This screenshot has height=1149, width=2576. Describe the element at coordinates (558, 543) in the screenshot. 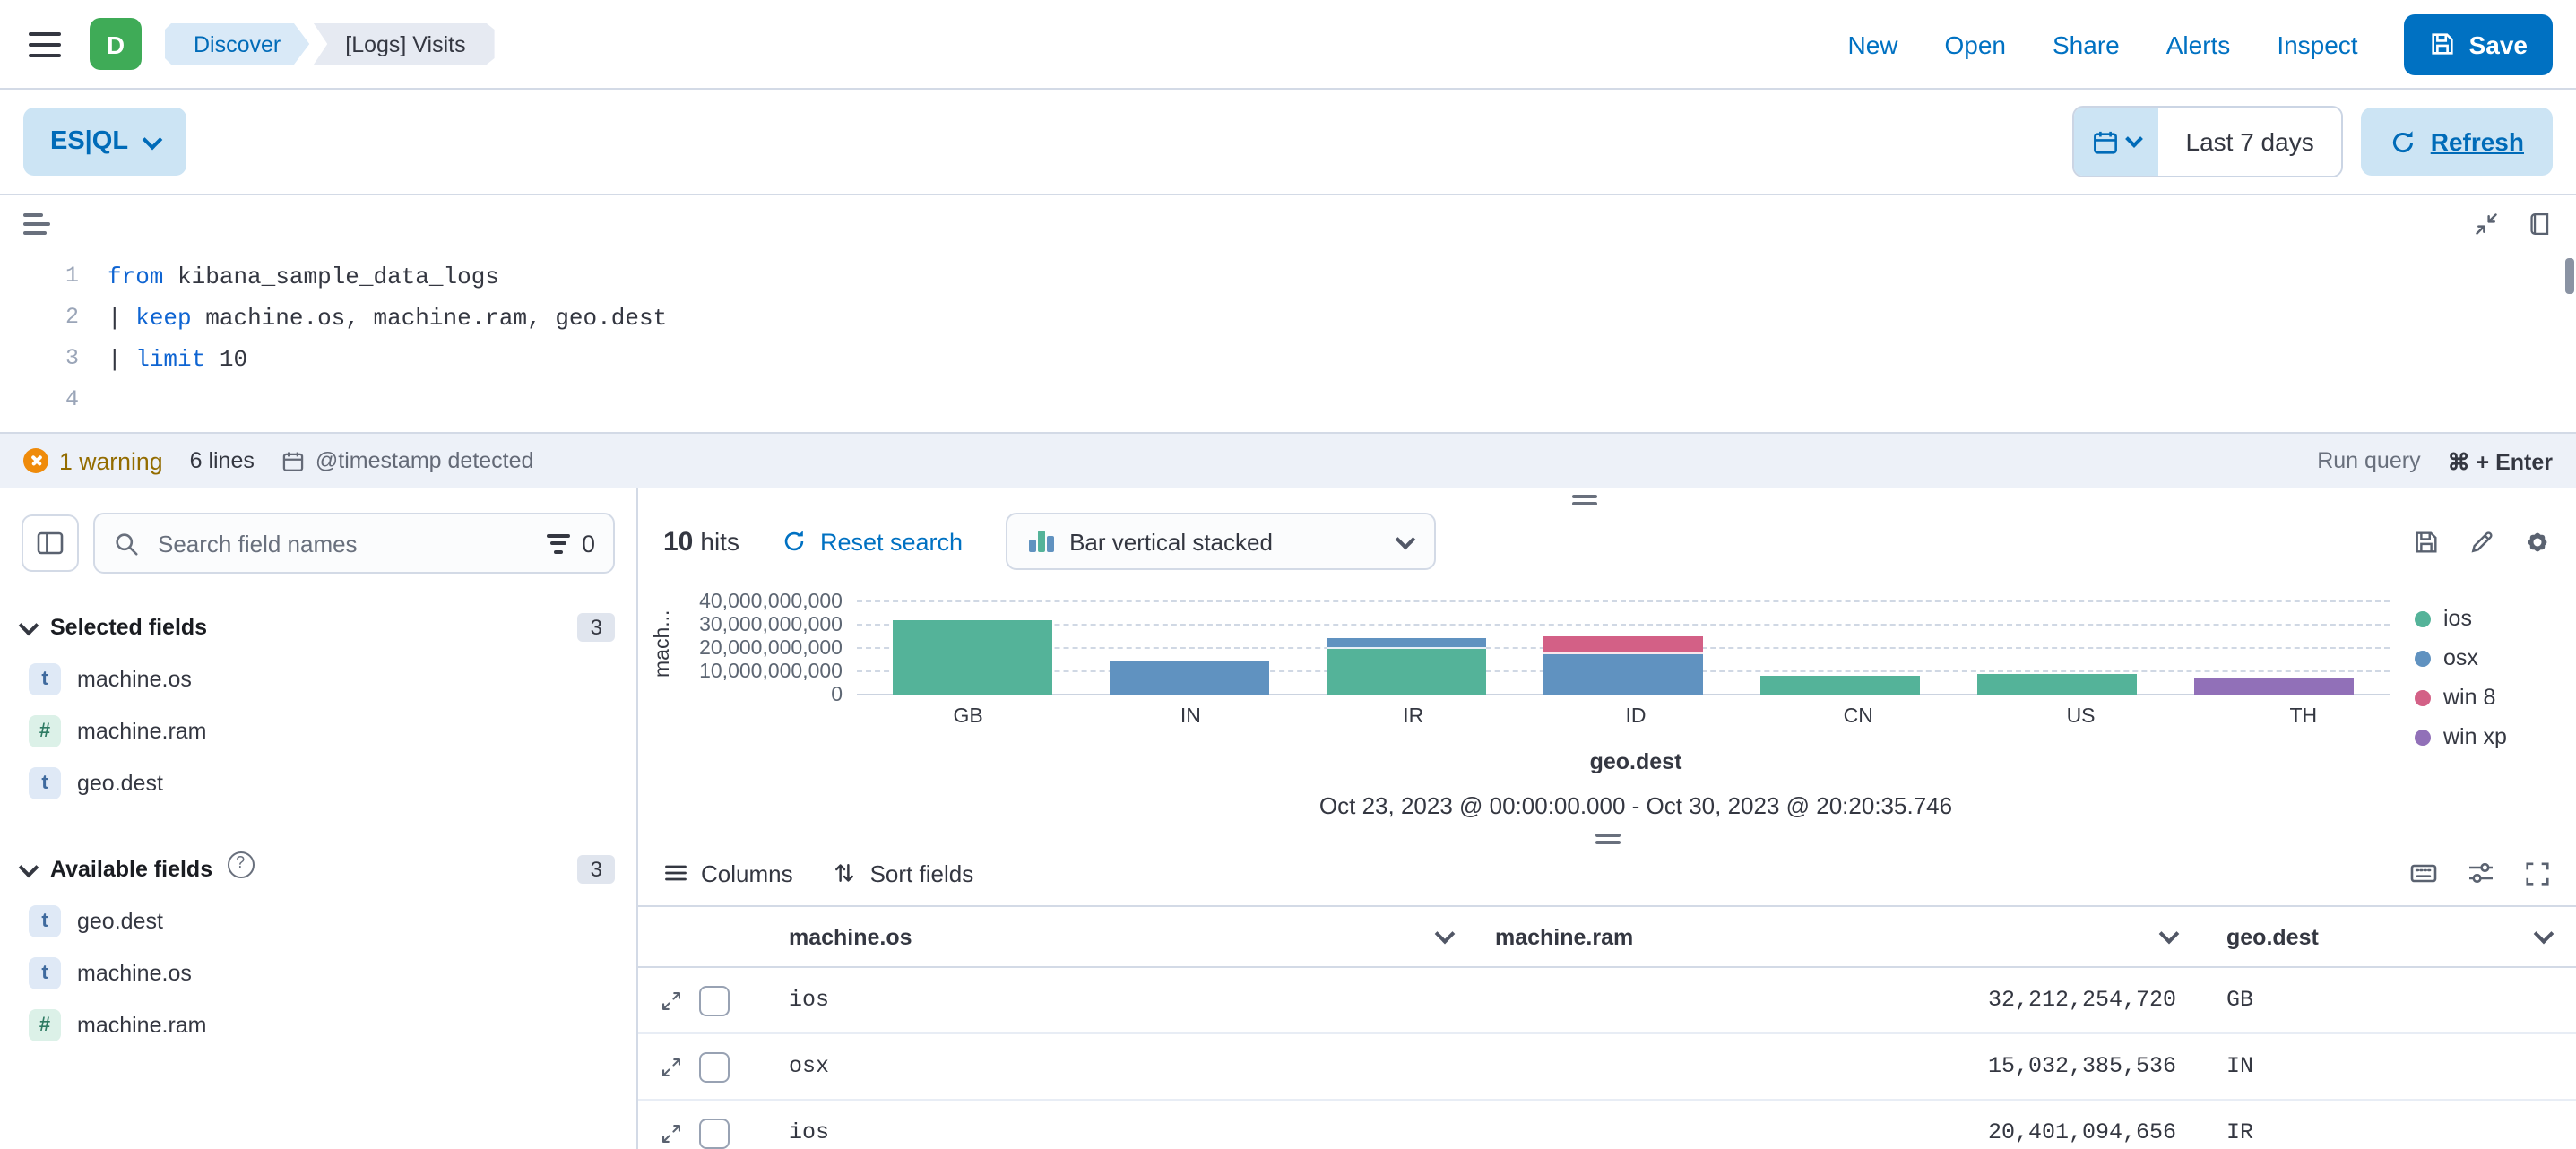

I see `filter-icon` at that location.